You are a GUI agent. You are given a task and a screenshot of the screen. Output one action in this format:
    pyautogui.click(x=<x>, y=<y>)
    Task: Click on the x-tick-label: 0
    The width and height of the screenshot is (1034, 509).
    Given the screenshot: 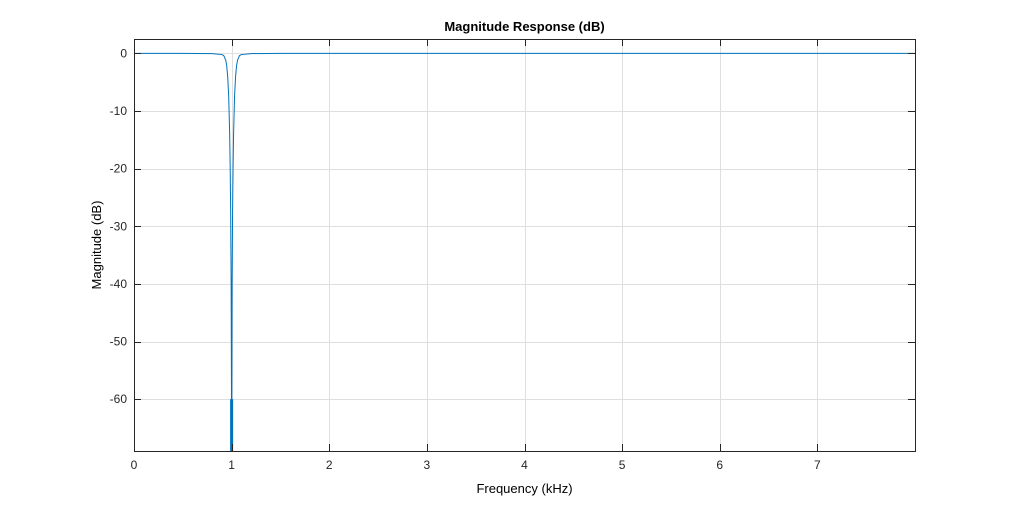 What is the action you would take?
    pyautogui.click(x=134, y=465)
    